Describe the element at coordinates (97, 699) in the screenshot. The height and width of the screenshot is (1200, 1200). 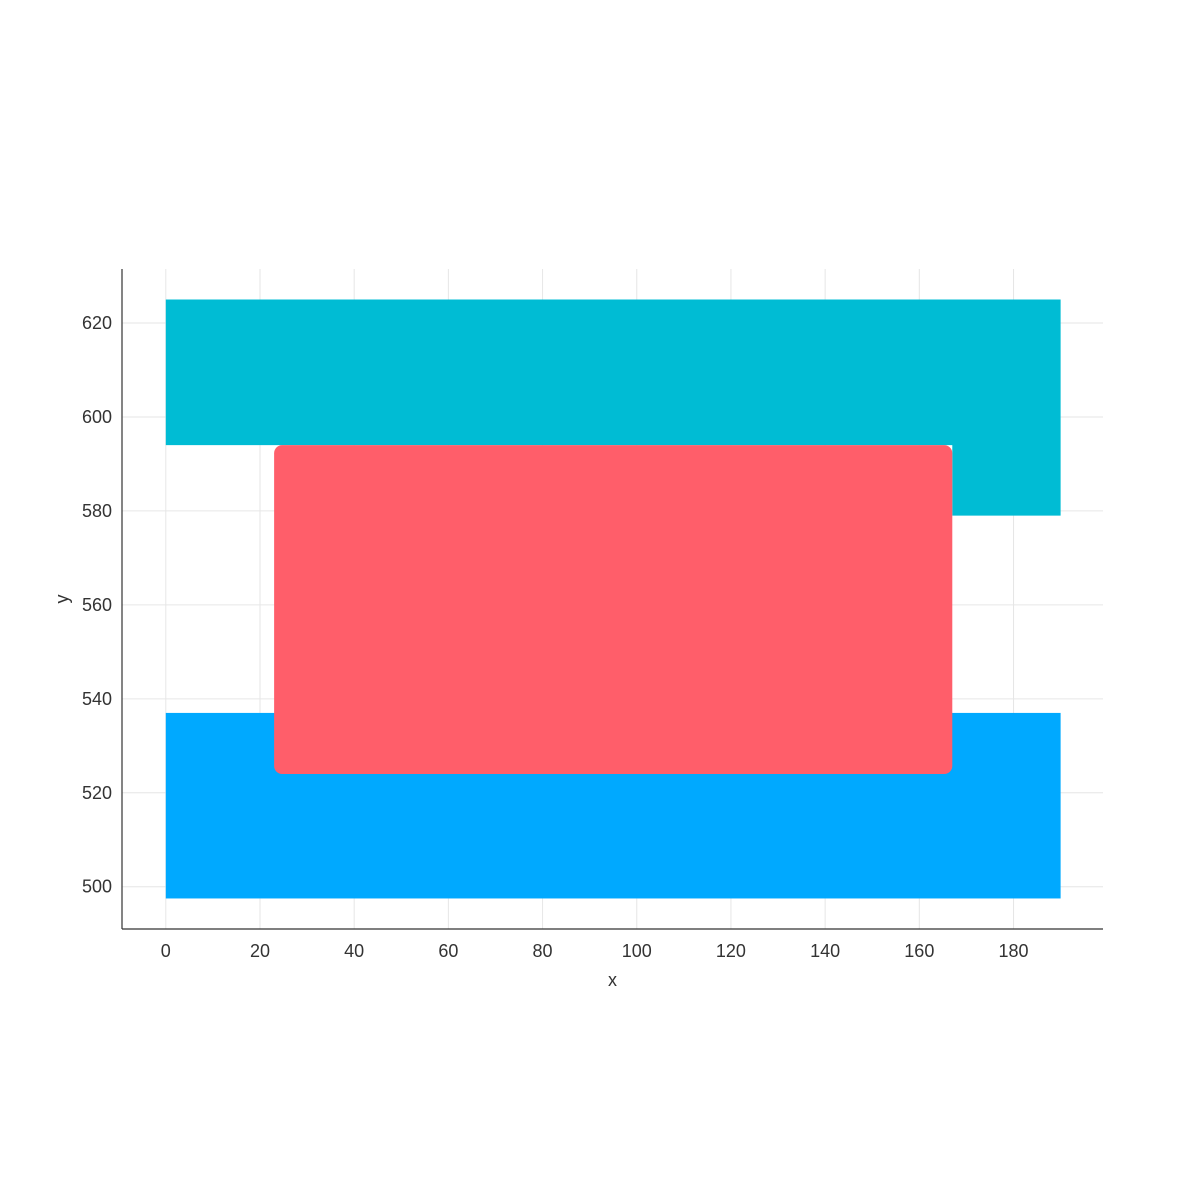
I see `y-tick-label: 540` at that location.